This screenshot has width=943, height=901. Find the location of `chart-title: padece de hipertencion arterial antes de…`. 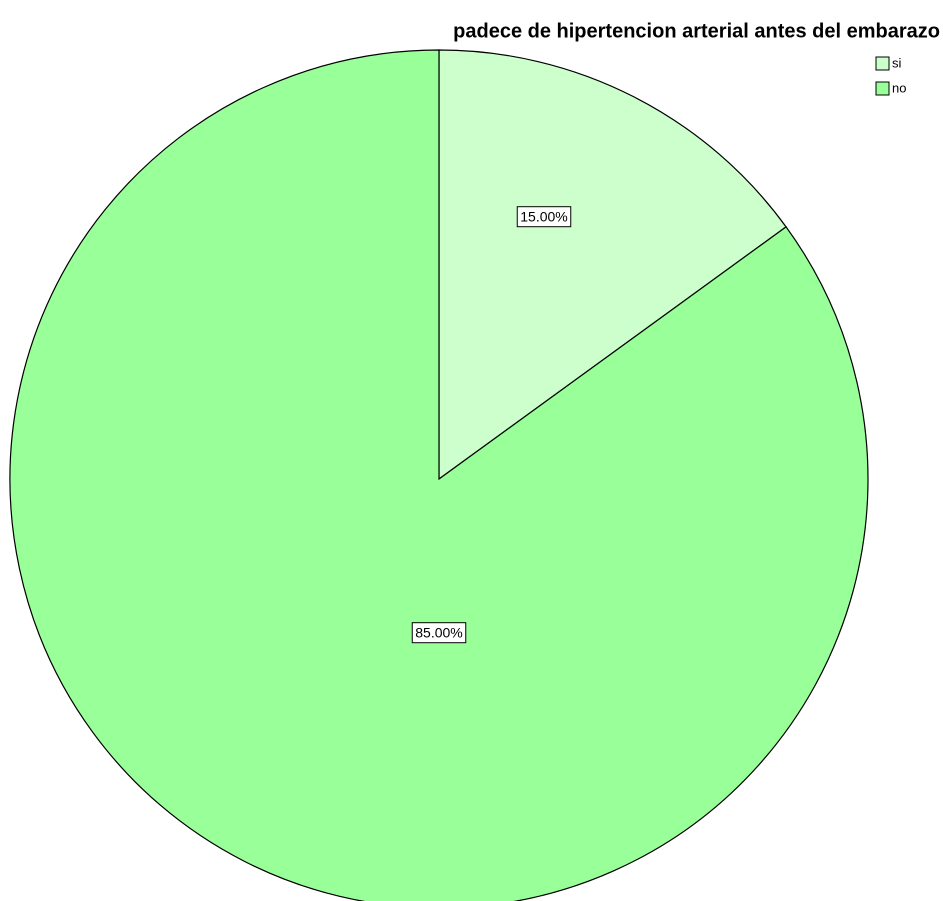

chart-title: padece de hipertencion arterial antes de… is located at coordinates (696, 31).